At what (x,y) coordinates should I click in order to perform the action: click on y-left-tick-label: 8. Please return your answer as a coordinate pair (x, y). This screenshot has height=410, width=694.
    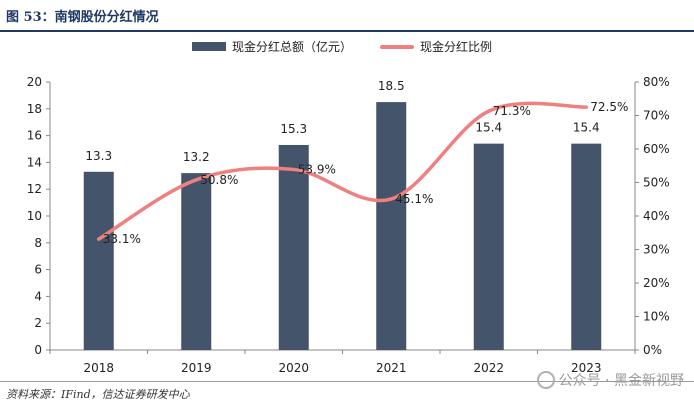
    Looking at the image, I should click on (38, 243).